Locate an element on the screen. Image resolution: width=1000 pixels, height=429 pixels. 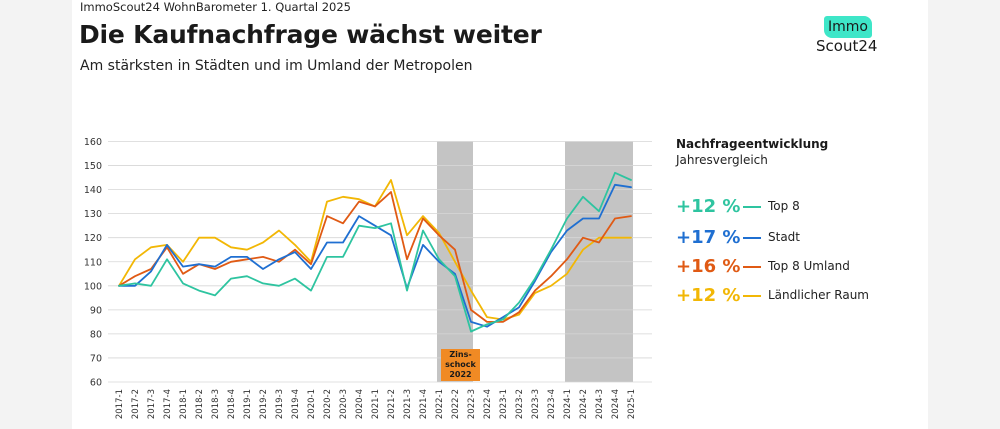
y-tick-label: 90 is located at coordinates (96, 310).